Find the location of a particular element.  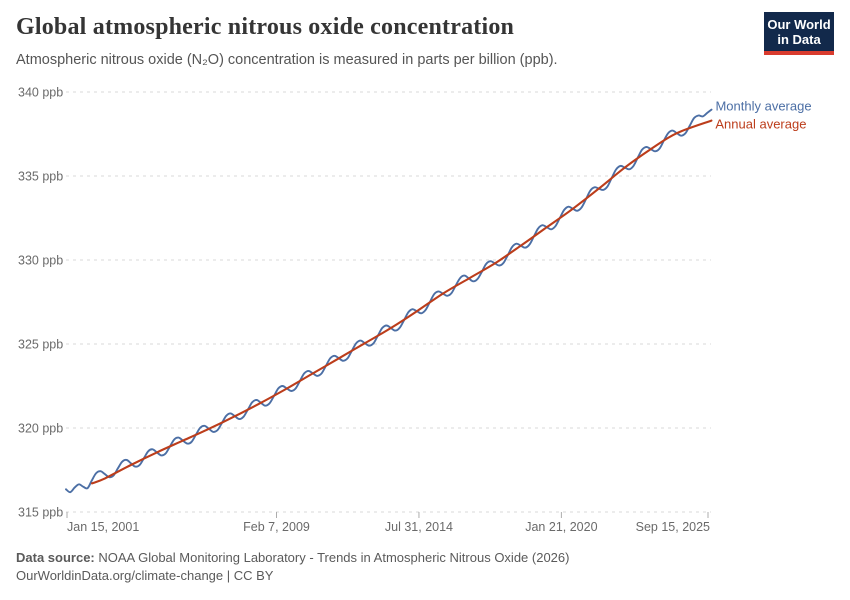

y-tick-label: 325 ppb is located at coordinates (40, 345).